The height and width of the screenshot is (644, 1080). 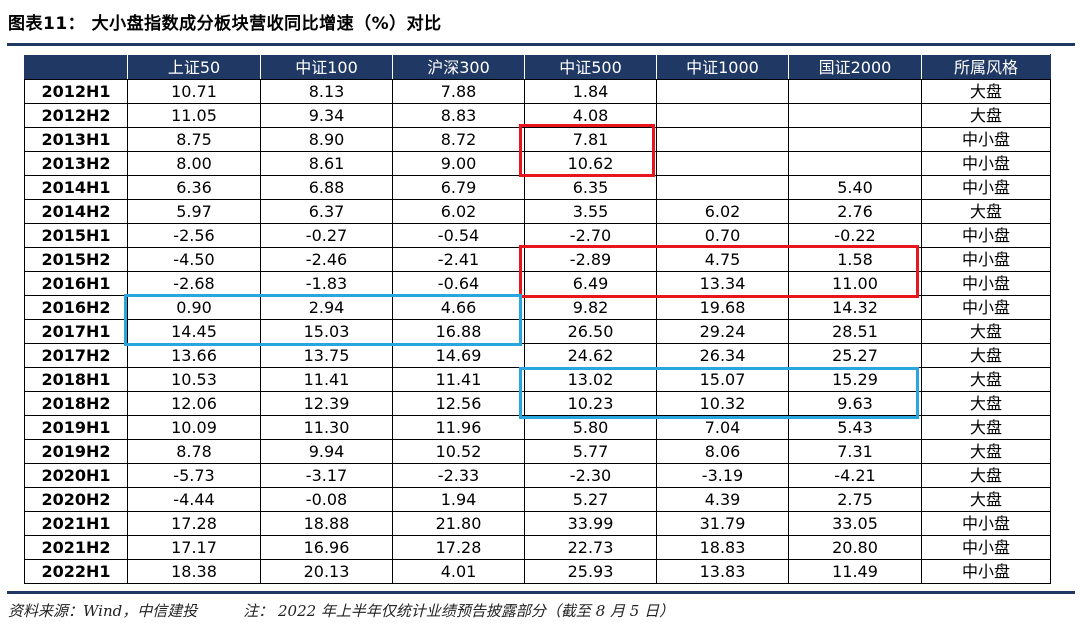 I want to click on table-row: 2018H2 12.06 12.39 12.56 10.23 10.32 9.63 大盘, so click(x=537, y=403).